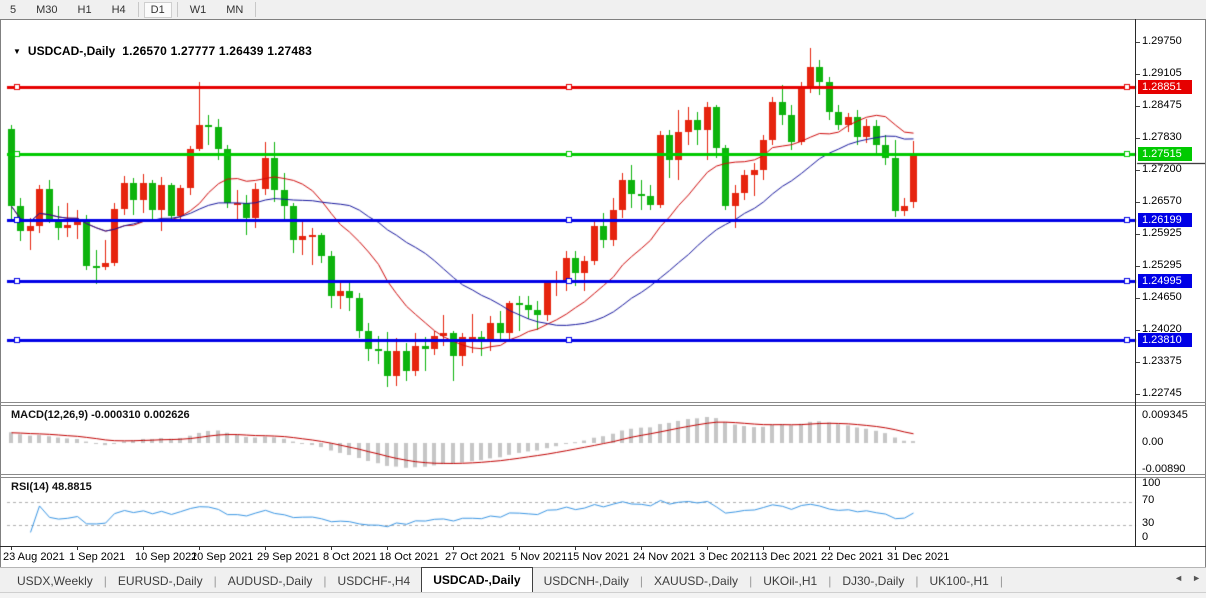  Describe the element at coordinates (1179, 578) in the screenshot. I see `tab-scroll-left-icon: ◄` at that location.